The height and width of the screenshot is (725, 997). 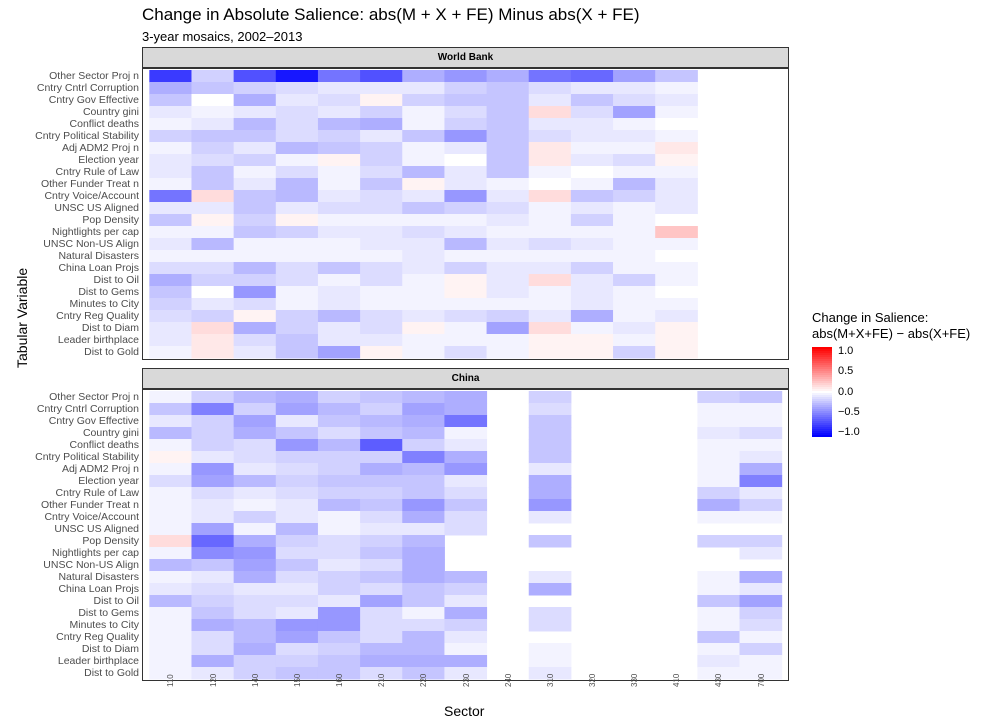 I want to click on y-tick-label: Leader birthplace, so click(x=98, y=339).